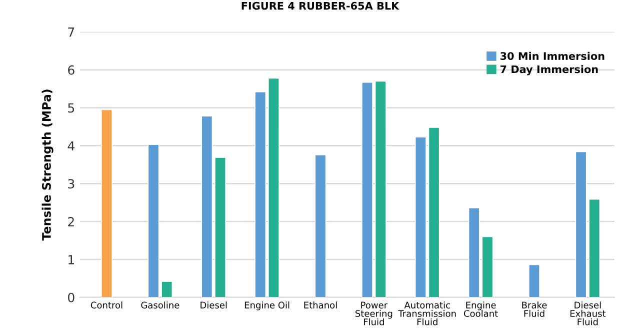 This screenshot has width=640, height=336. I want to click on chart-title: FIGURE 4 RUBBER-65A BLK, so click(321, 6).